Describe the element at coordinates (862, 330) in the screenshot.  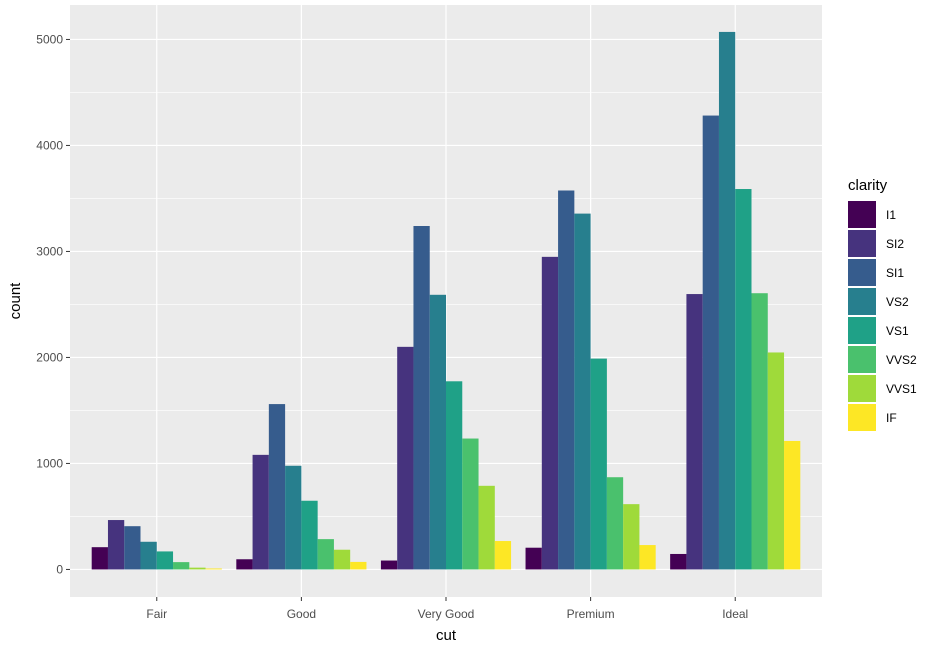
I see `legend-key-vs1` at that location.